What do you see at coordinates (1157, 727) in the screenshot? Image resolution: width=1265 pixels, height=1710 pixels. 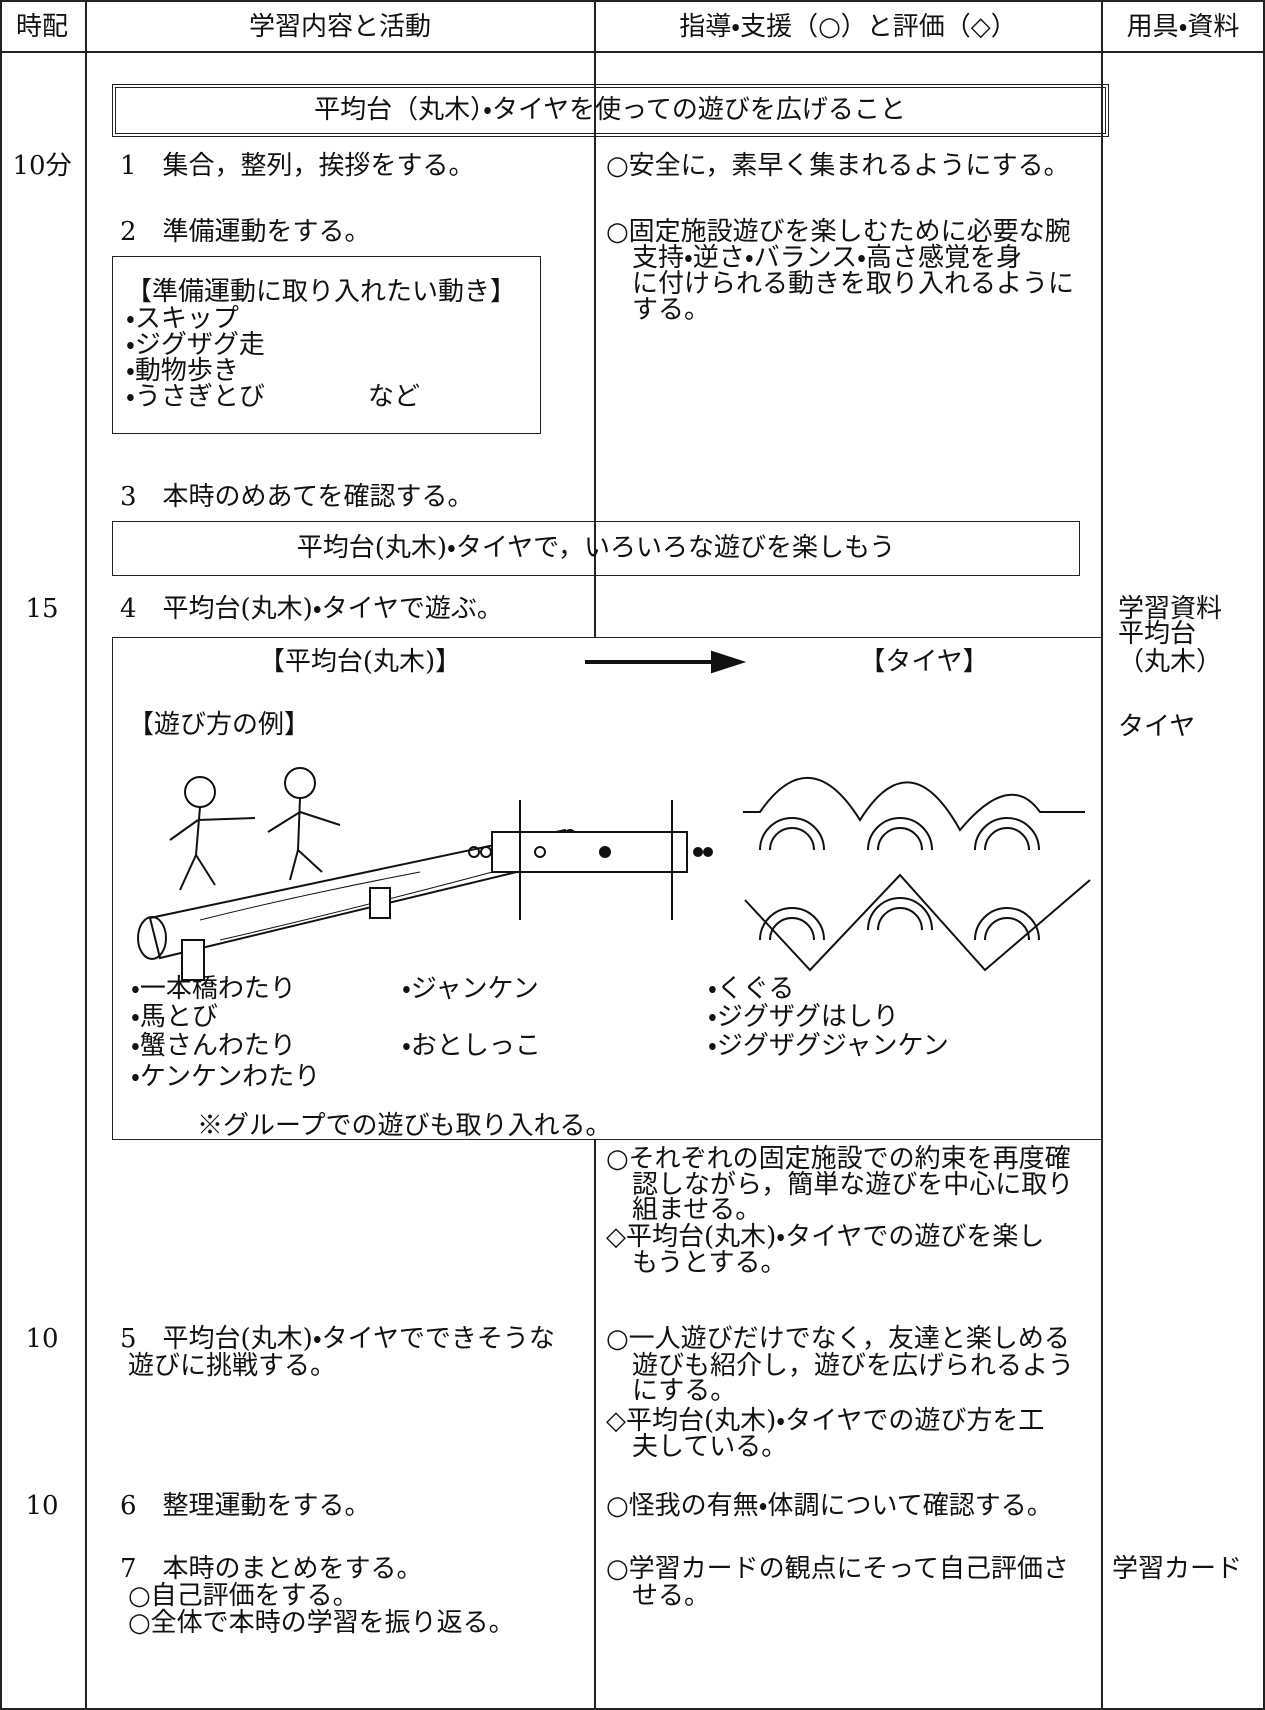 I see `material: タイヤ` at bounding box center [1157, 727].